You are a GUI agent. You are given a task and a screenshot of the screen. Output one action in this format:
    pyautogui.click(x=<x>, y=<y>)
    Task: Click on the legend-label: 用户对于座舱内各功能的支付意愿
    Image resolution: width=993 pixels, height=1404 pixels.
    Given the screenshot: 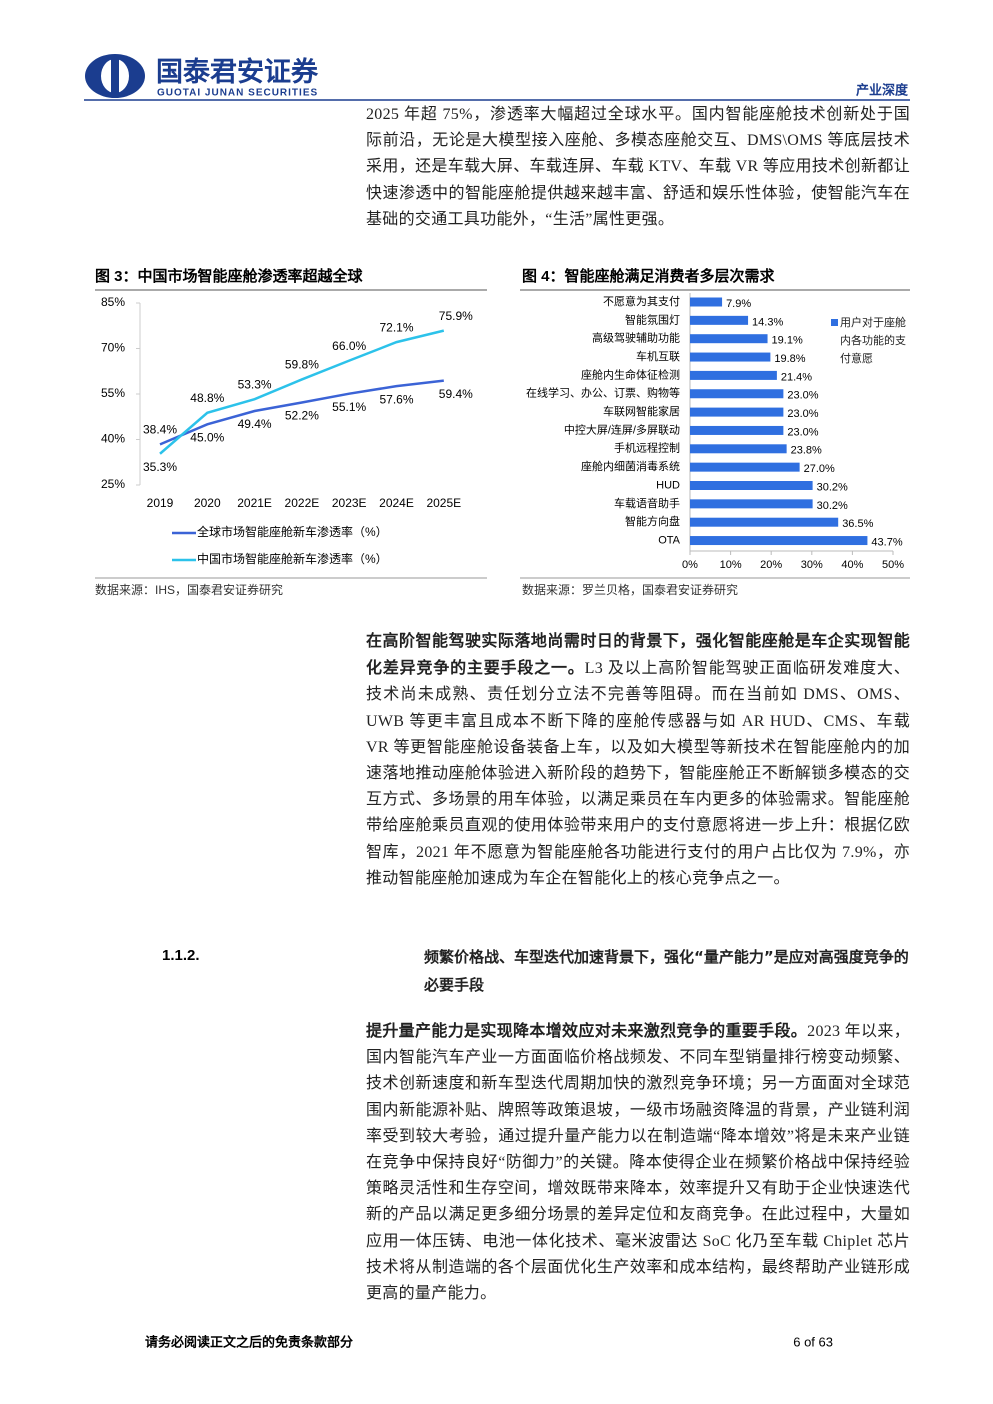 What is the action you would take?
    pyautogui.click(x=873, y=340)
    